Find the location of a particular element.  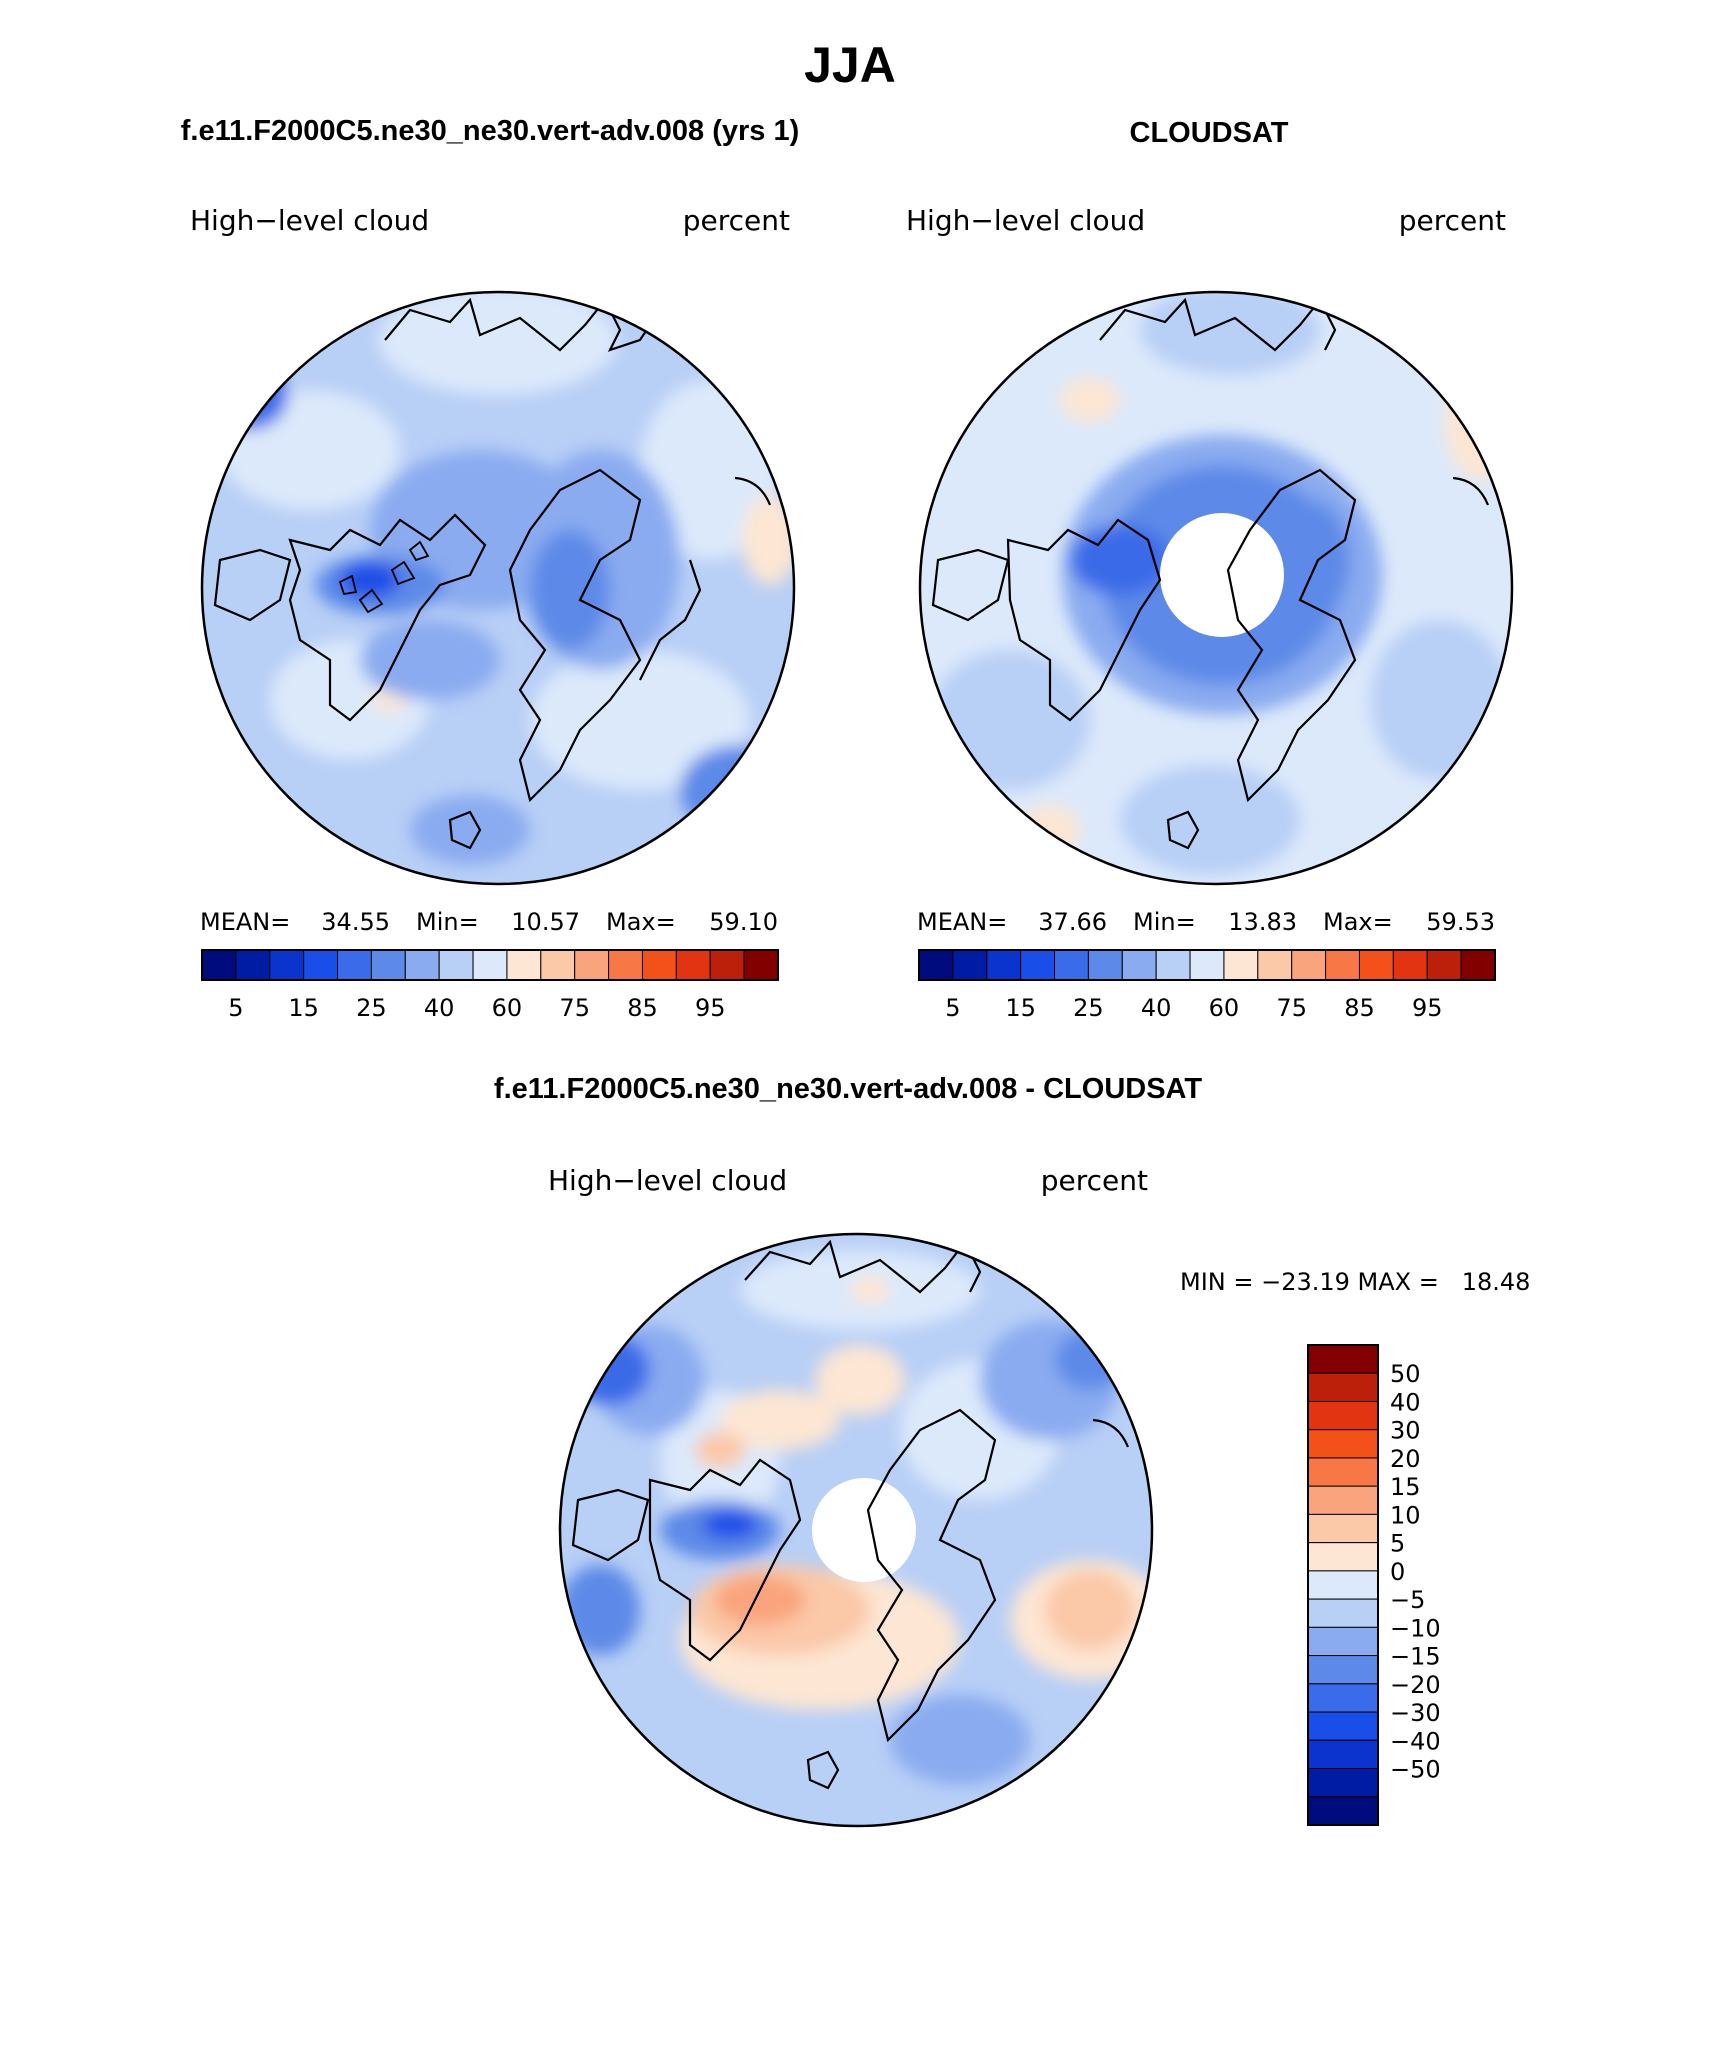

obs-colorbar-tick-label: 25 is located at coordinates (1088, 1008).